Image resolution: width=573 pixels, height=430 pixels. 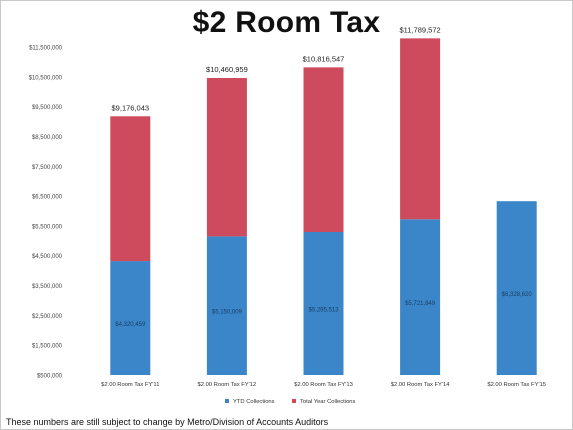 What do you see at coordinates (227, 385) in the screenshot?
I see `x-category-label: $2.00 Room Tax FY'12` at bounding box center [227, 385].